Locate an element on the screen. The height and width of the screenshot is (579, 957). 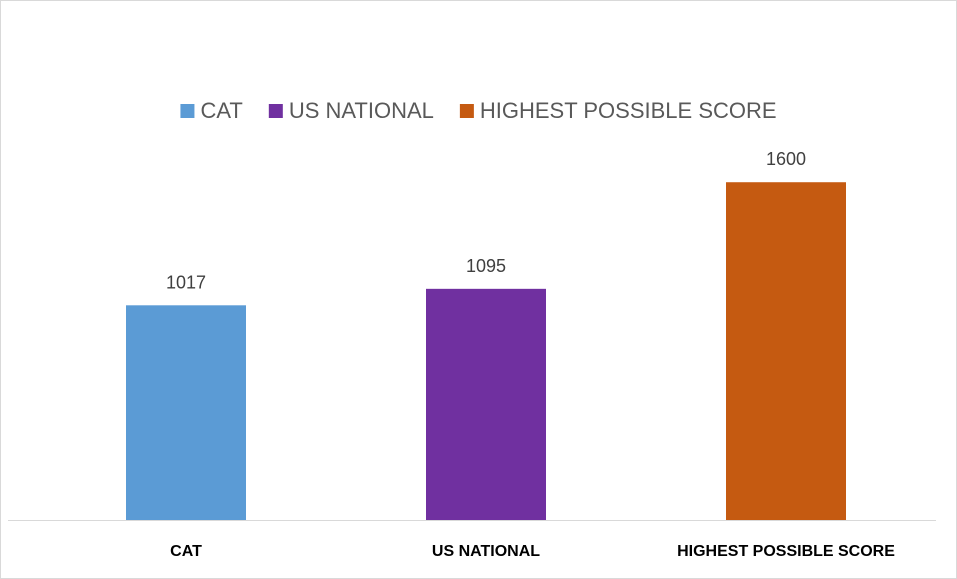
legend-swatch-highest-possible-score is located at coordinates (466, 111).